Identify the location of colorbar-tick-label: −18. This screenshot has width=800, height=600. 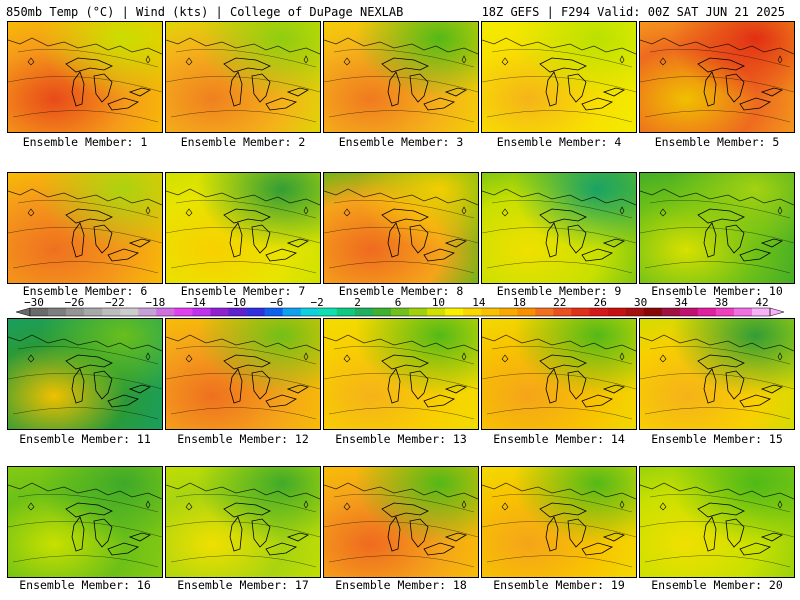
(155, 302).